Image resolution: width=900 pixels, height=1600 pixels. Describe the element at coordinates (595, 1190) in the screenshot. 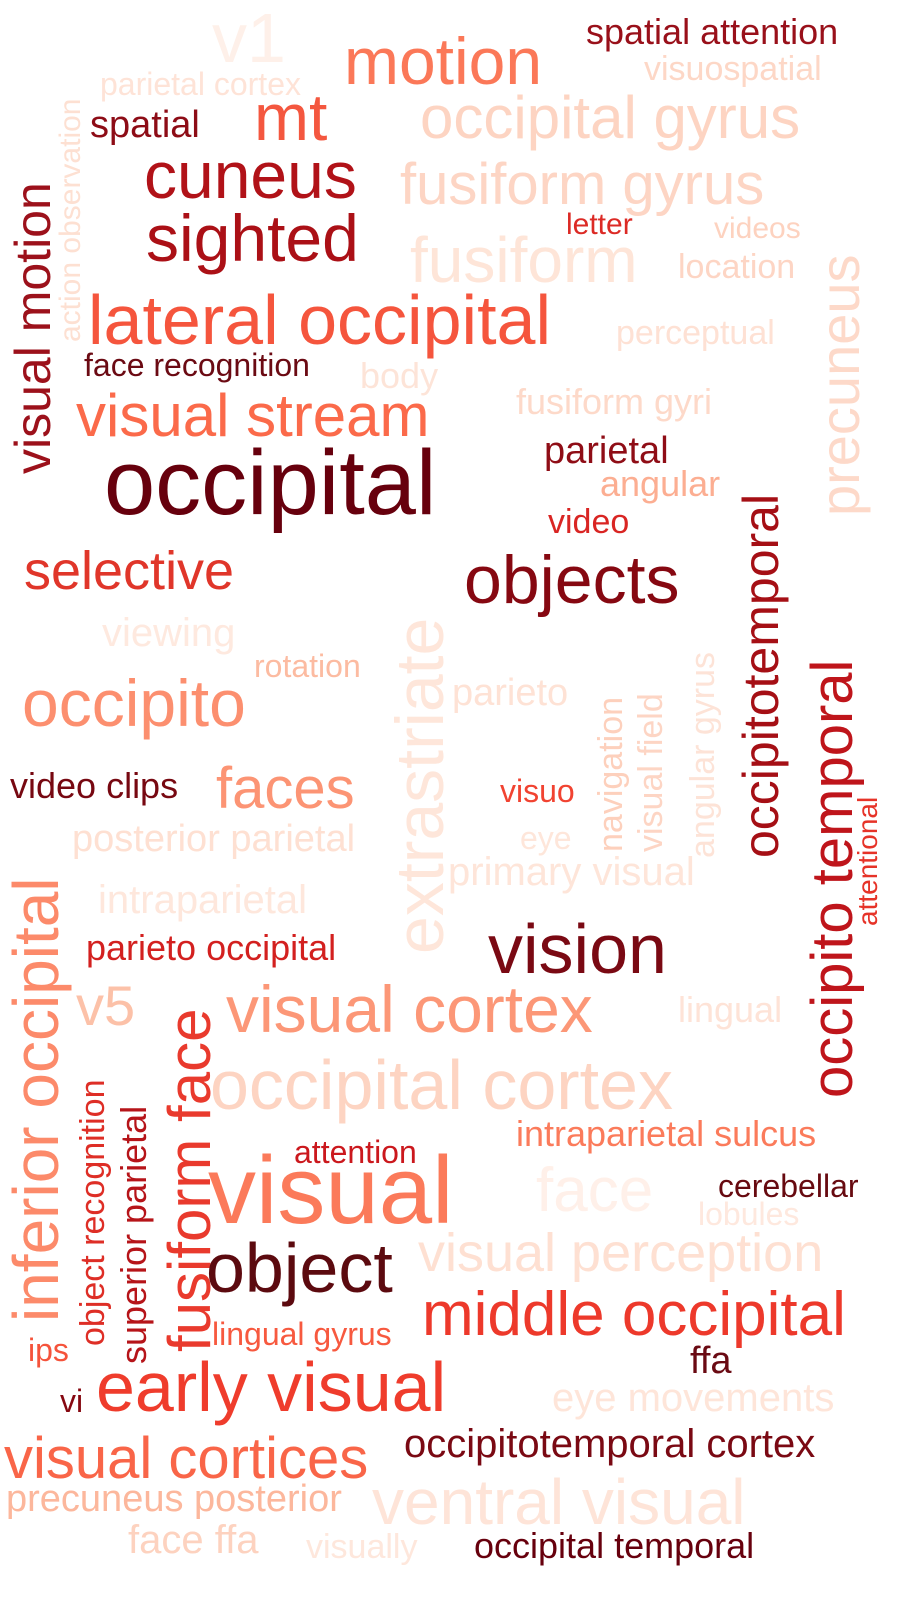

I see `word-face: face` at that location.